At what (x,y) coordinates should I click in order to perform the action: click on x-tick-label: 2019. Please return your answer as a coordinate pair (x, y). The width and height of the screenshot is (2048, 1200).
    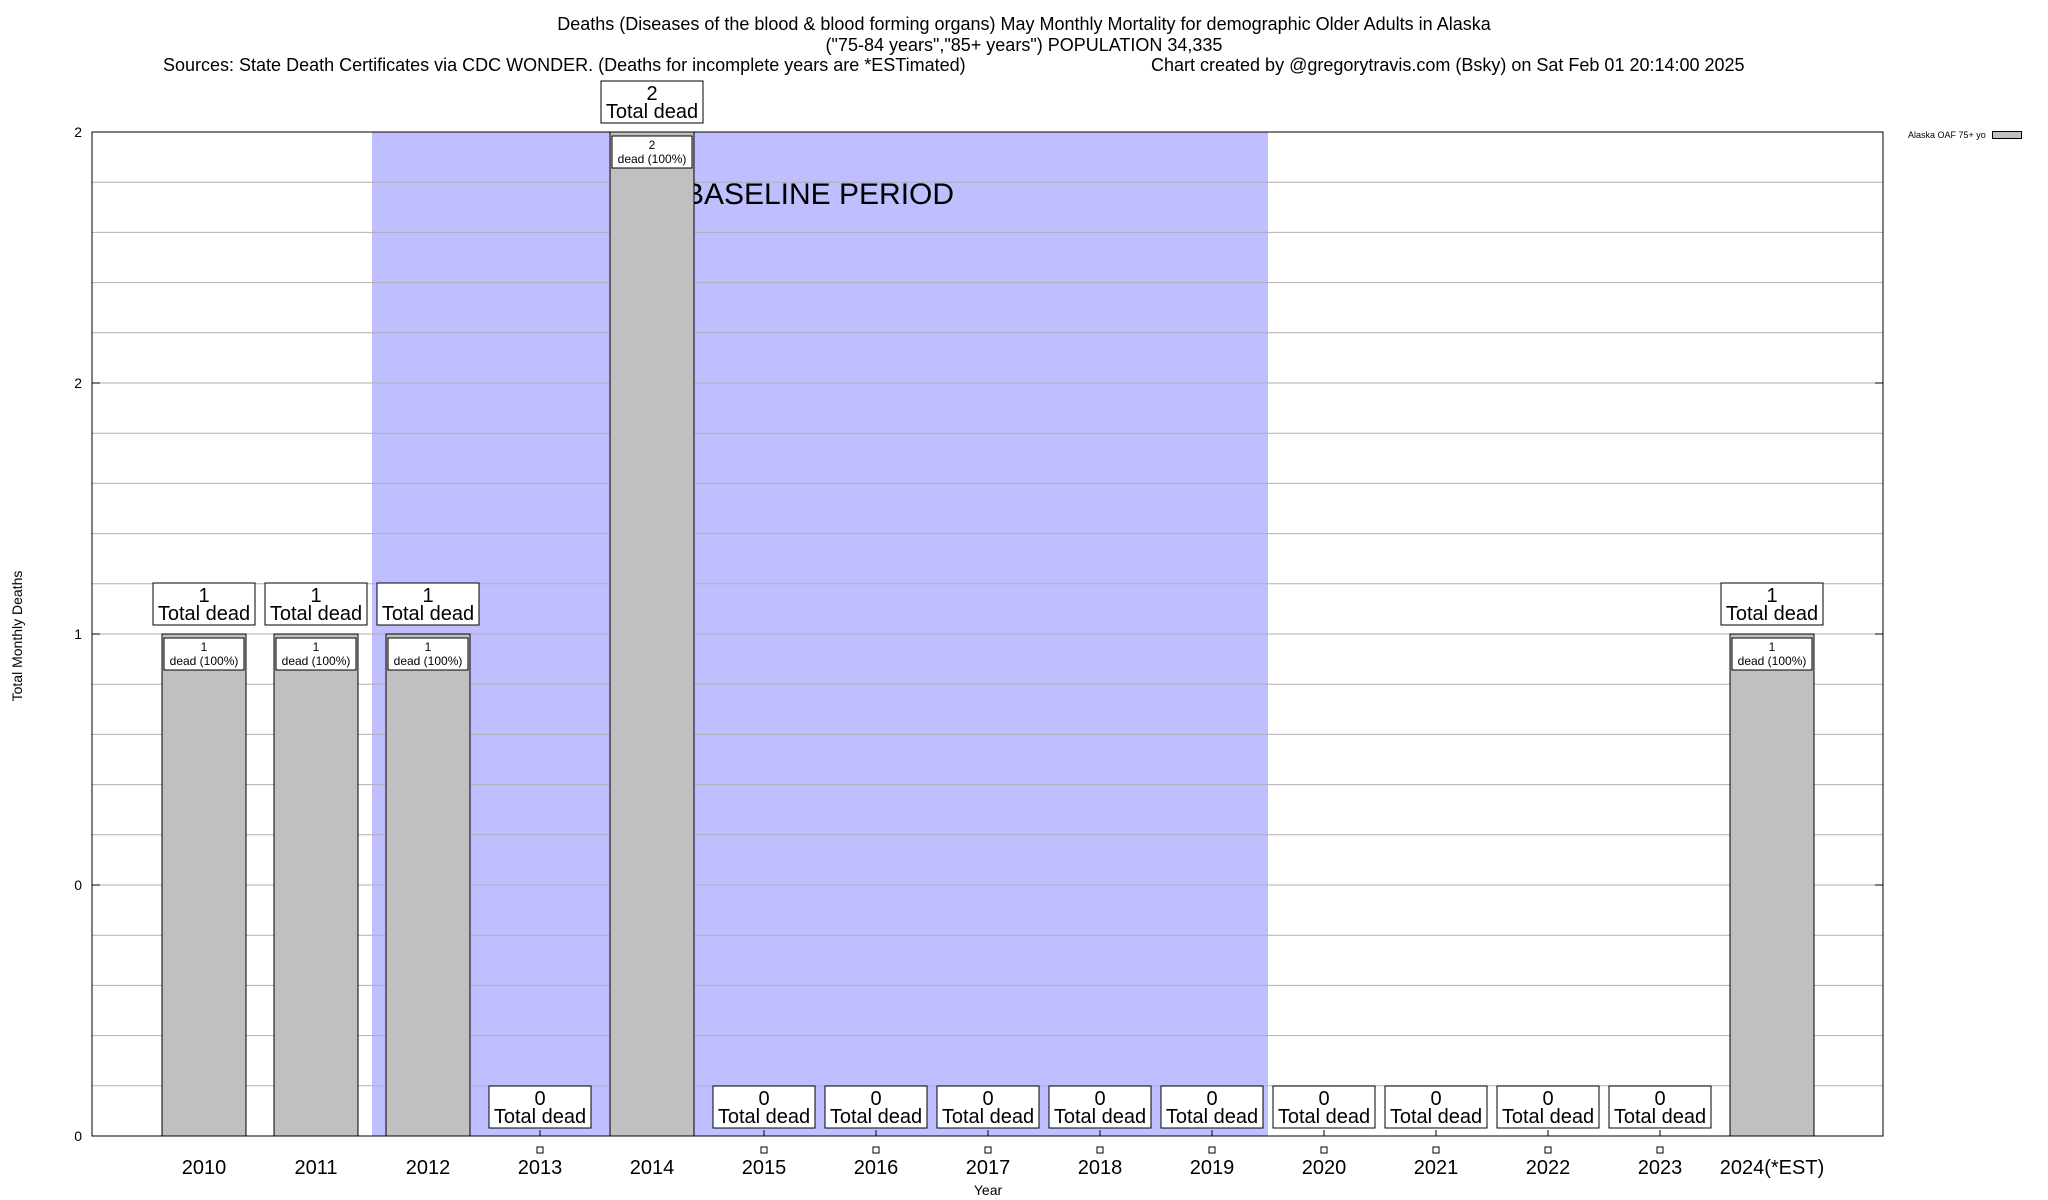
    Looking at the image, I should click on (1212, 1168).